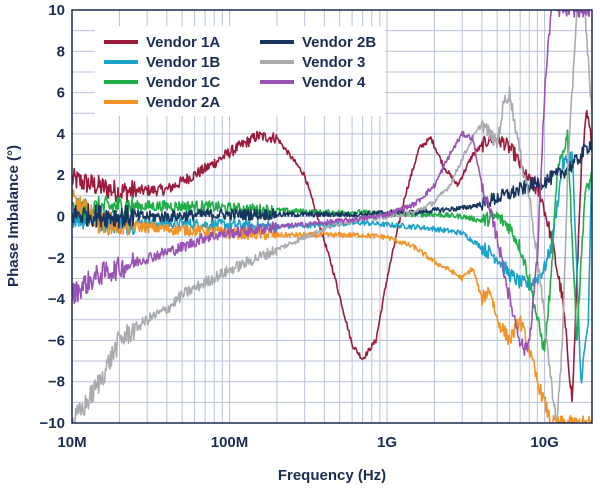 This screenshot has height=492, width=600. I want to click on y-tick-label: 10, so click(56, 10).